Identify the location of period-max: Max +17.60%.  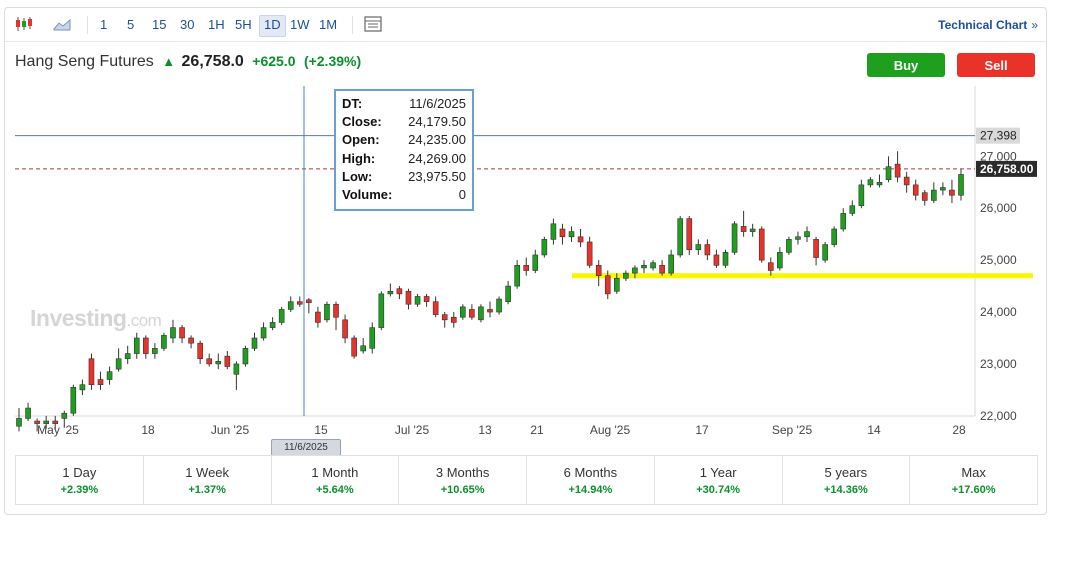
(973, 480).